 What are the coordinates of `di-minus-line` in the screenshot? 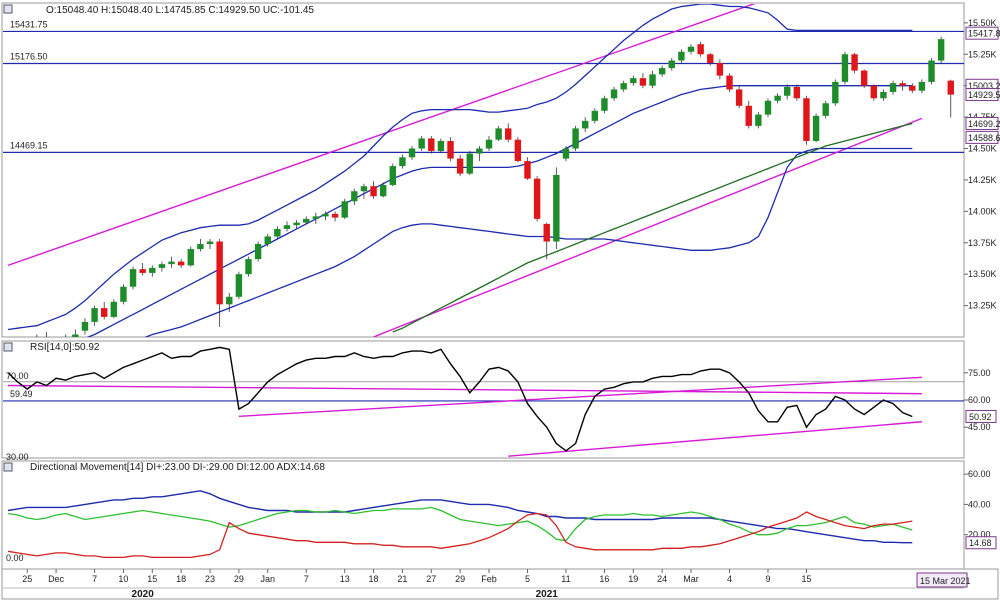 It's located at (460, 535).